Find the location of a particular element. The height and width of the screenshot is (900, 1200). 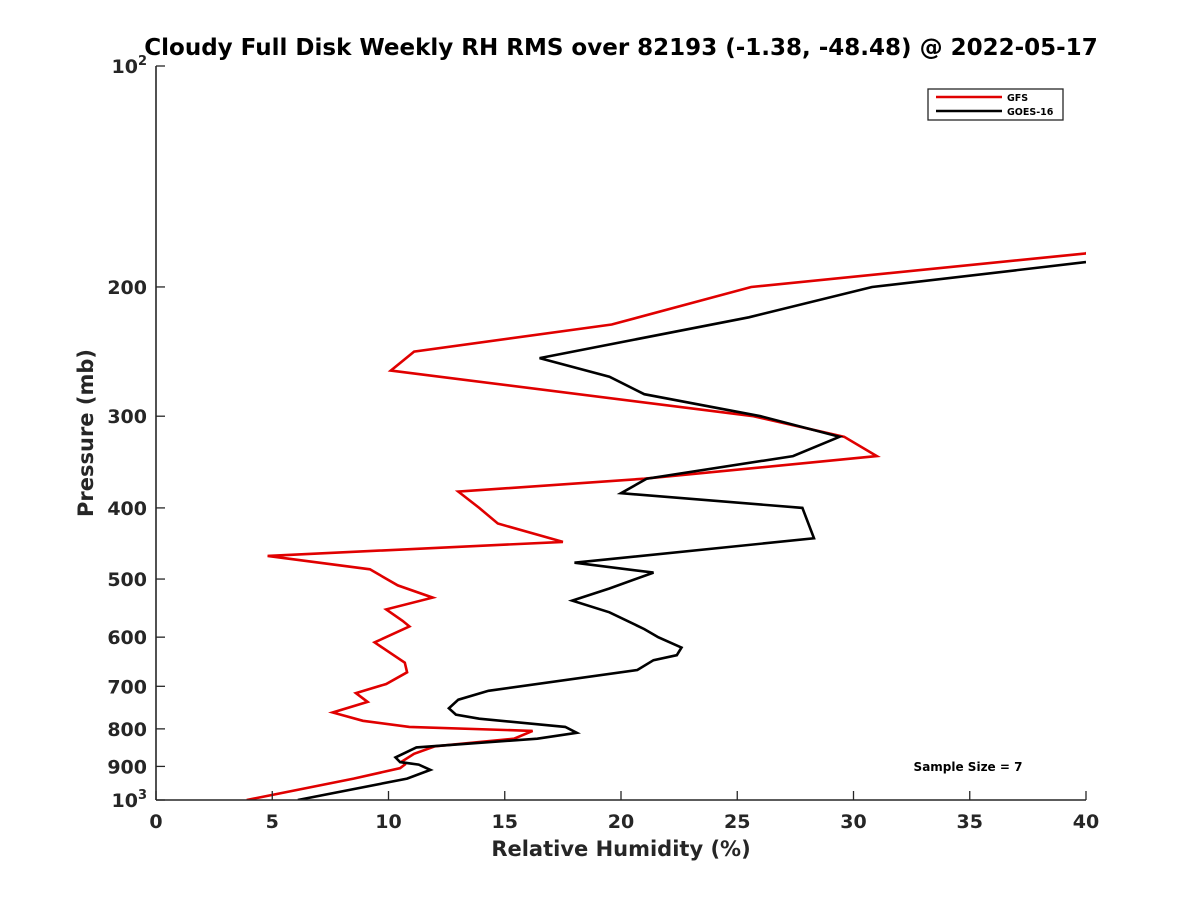

y-tick-label: 600 is located at coordinates (127, 638).